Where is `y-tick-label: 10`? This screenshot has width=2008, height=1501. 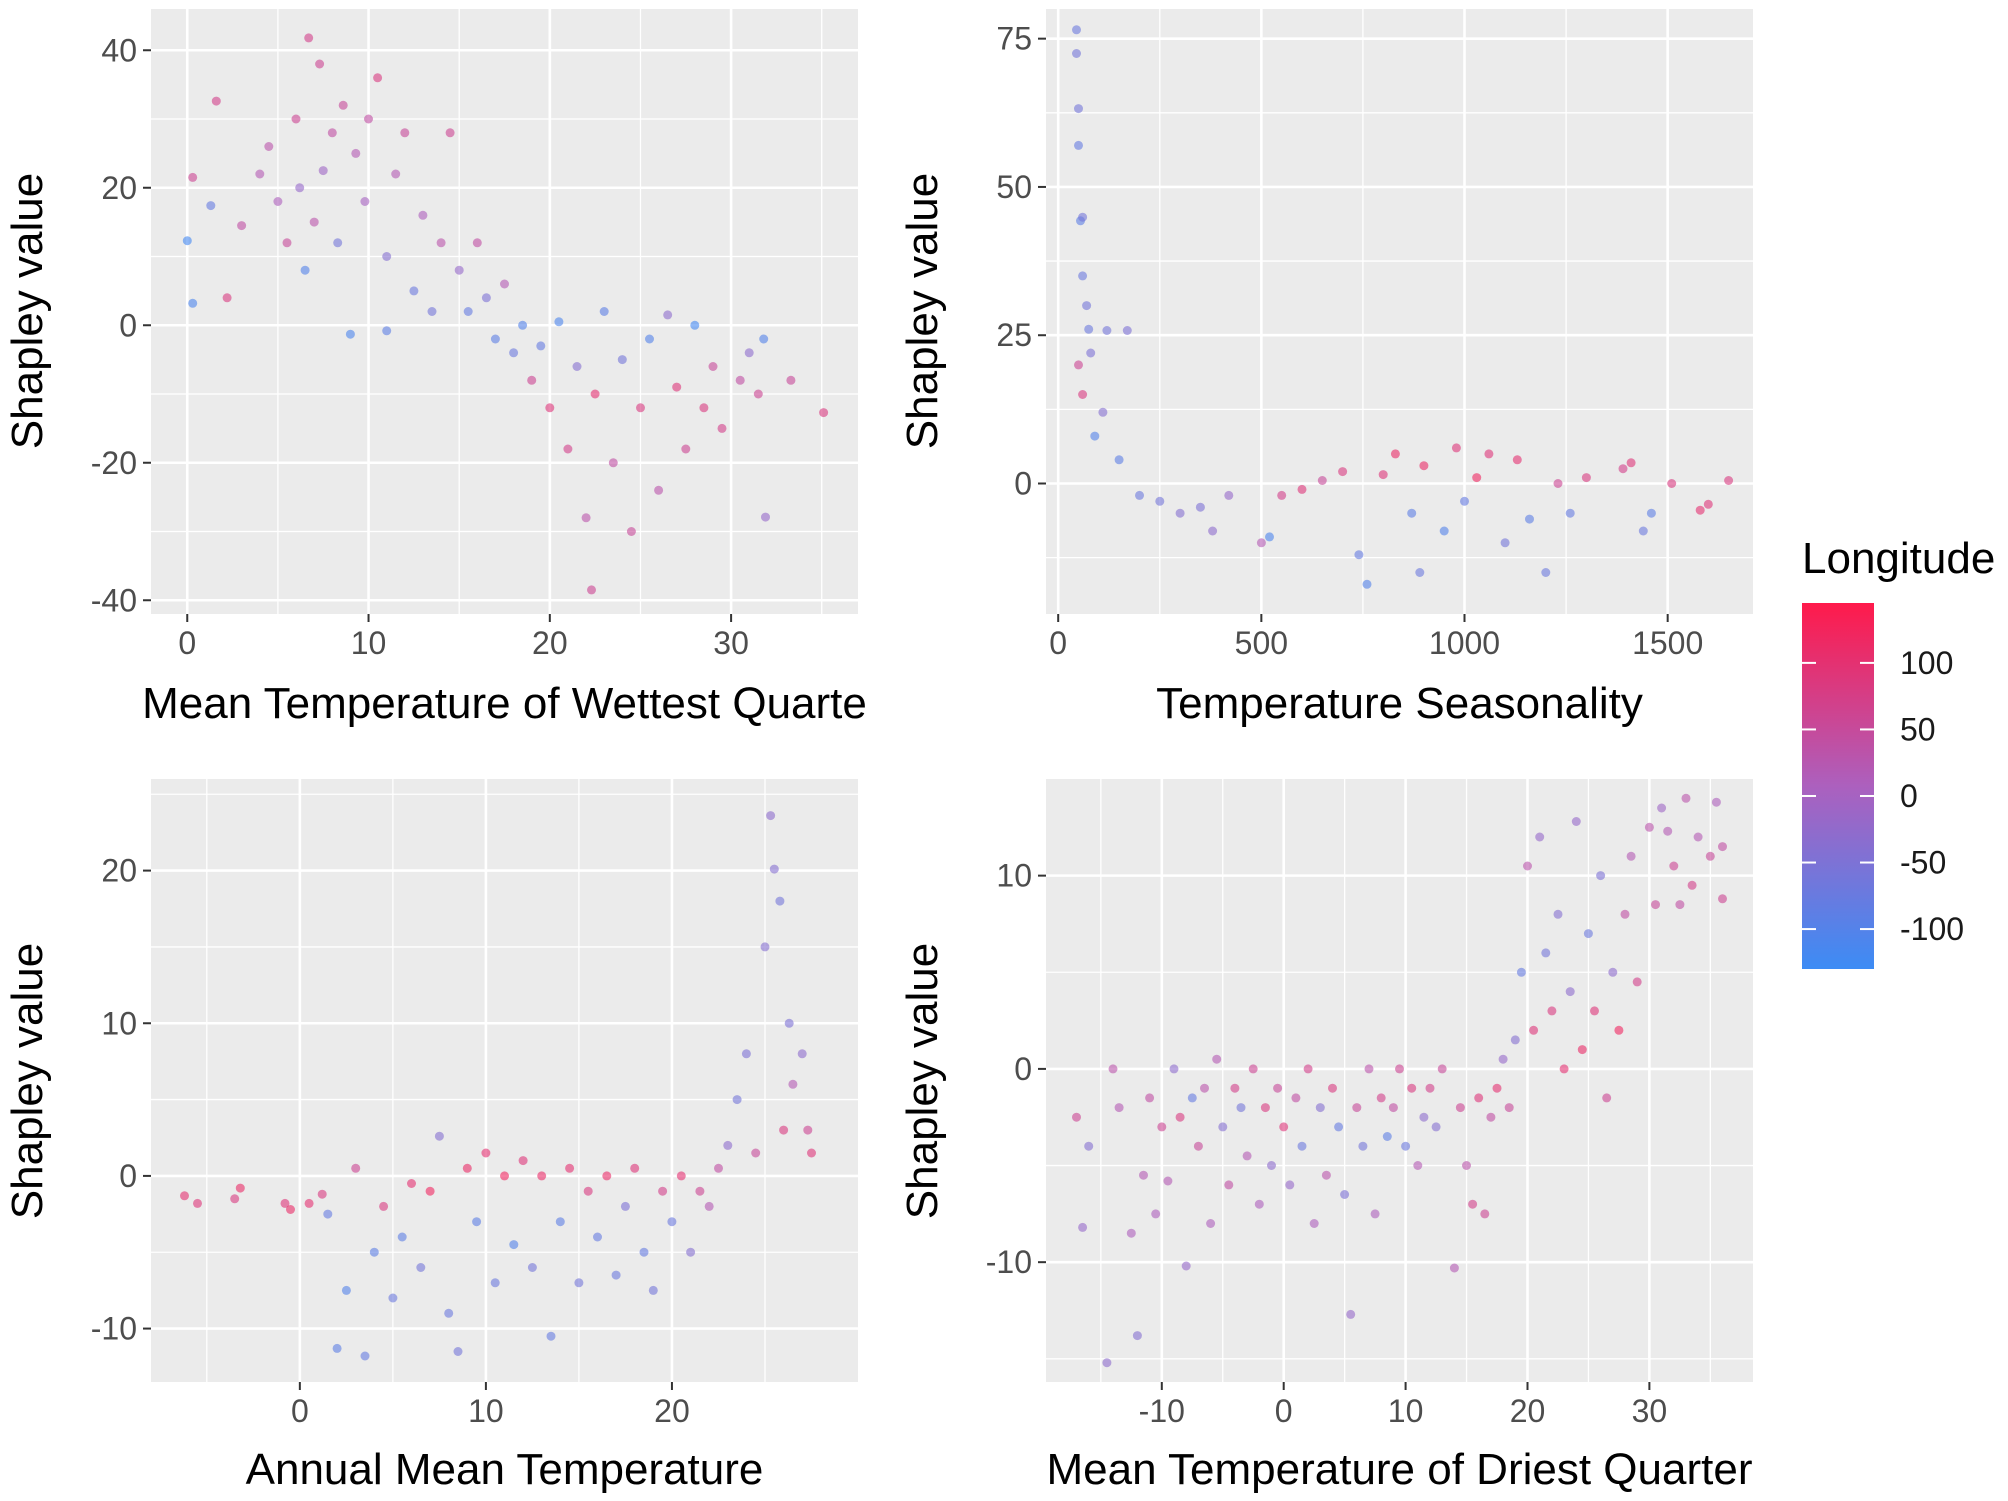 y-tick-label: 10 is located at coordinates (119, 1023).